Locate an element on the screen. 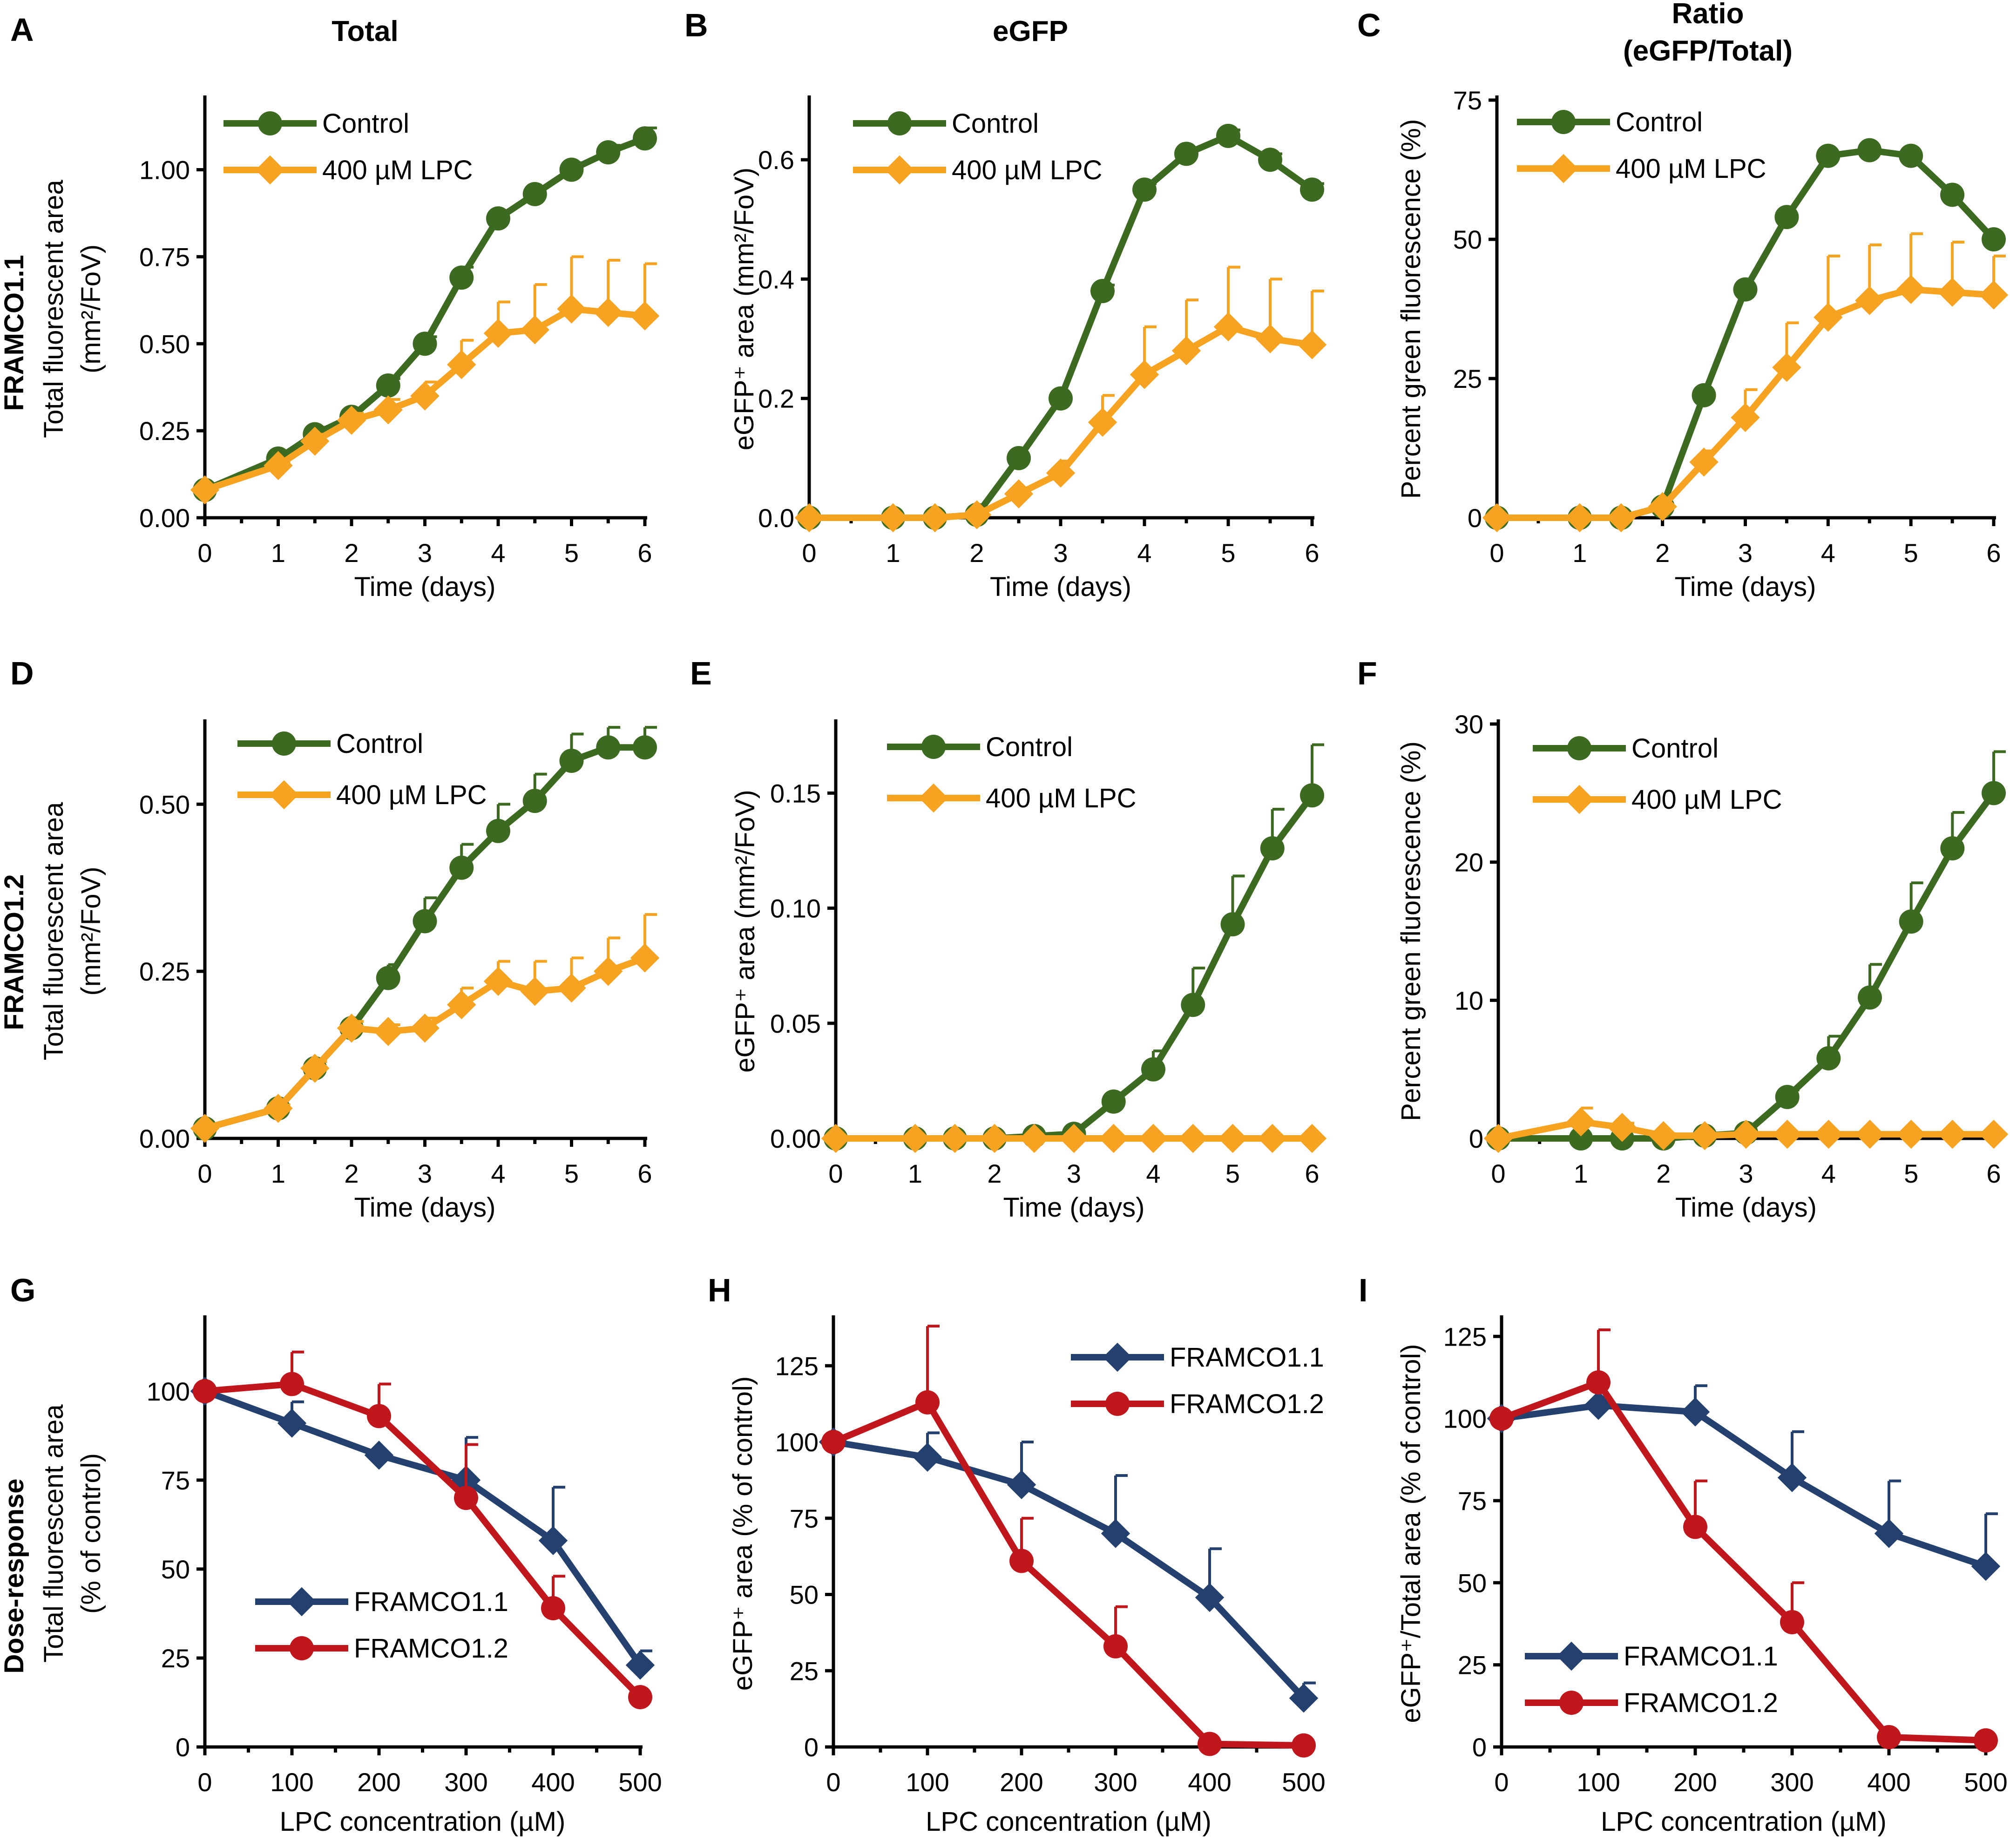 This screenshot has height=1848, width=2010. legend-entry: 400 µM LPC is located at coordinates (1657, 800).